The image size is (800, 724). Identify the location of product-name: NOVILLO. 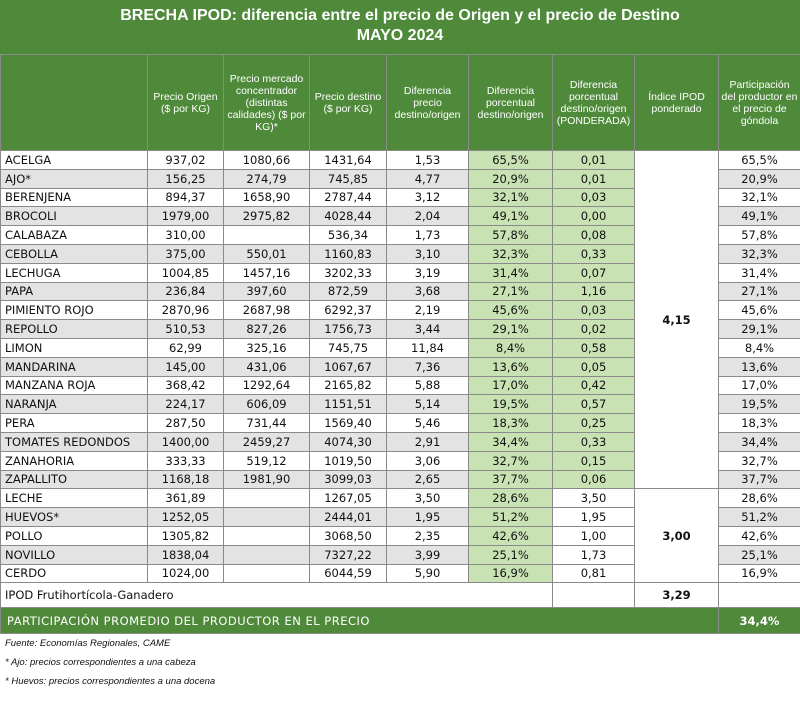
(74, 554).